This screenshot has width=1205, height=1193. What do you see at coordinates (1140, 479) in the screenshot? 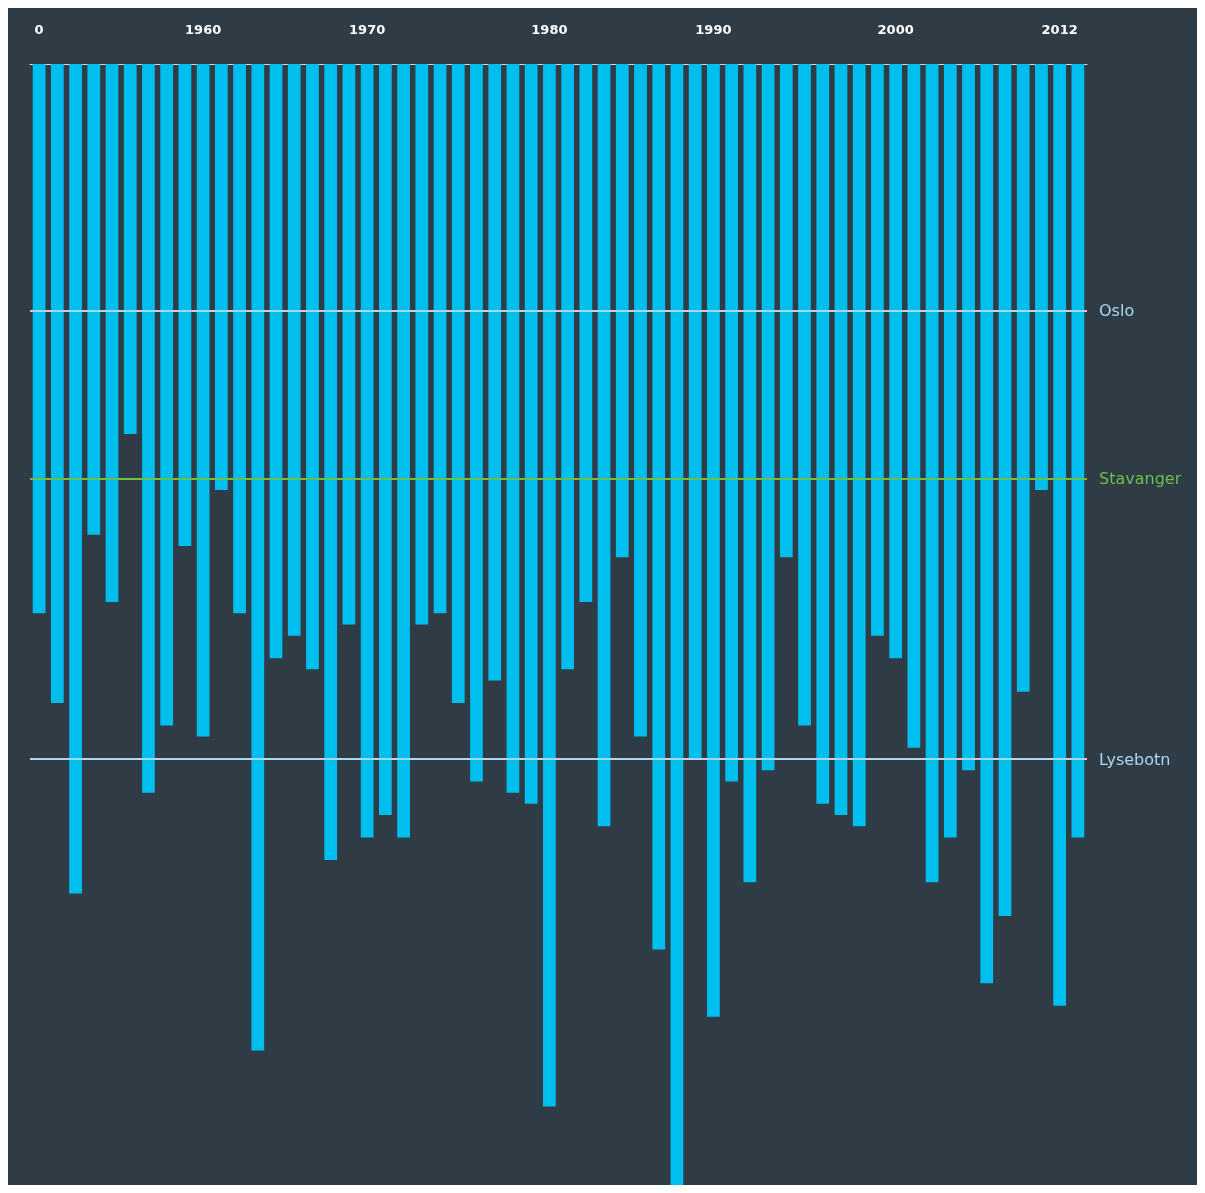
I see `ref-line-label: Stavanger` at bounding box center [1140, 479].